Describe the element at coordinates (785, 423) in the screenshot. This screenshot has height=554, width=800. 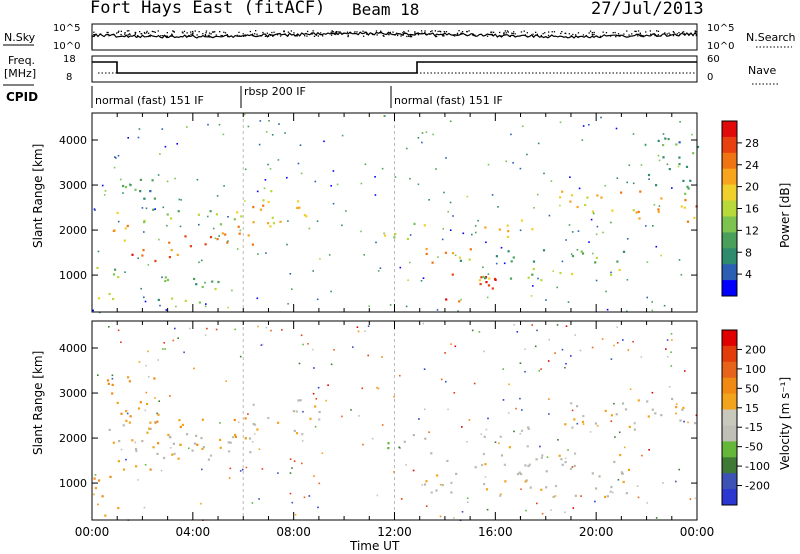
I see `velocity-colorbar-title: Velocity [m s⁻¹]` at that location.